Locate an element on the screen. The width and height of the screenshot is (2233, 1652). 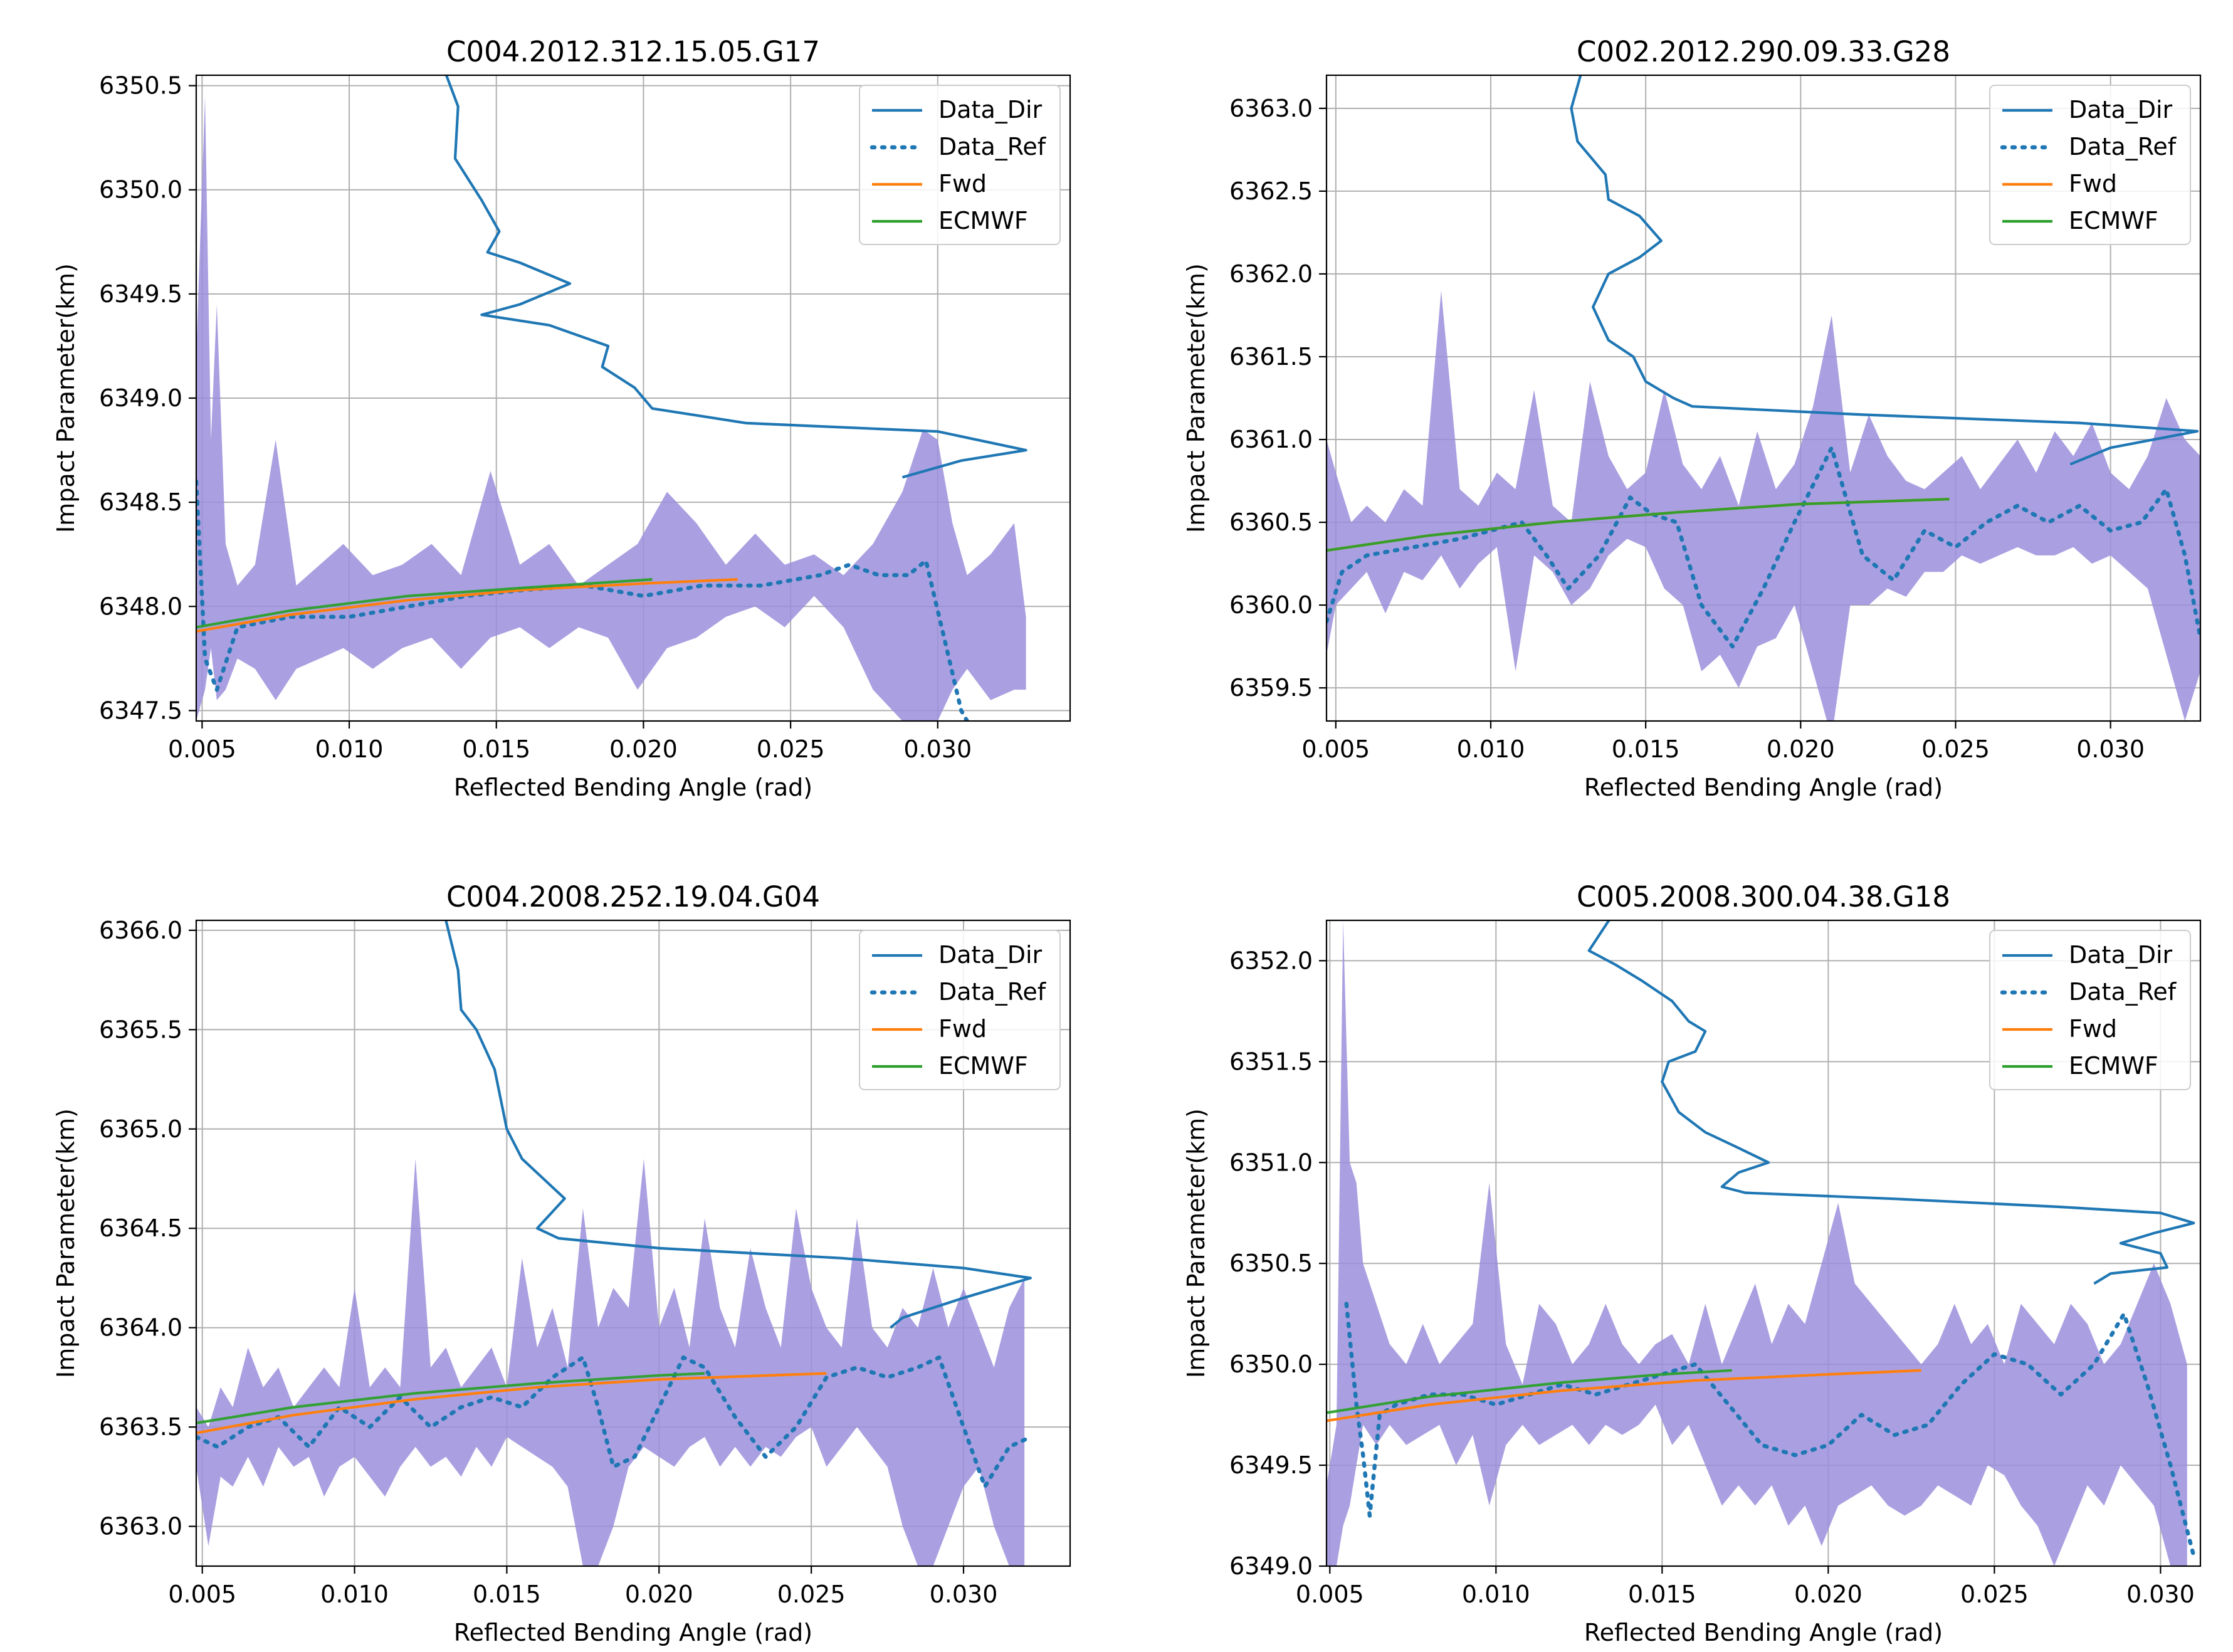
plot-data is located at coordinates (615, 1243).